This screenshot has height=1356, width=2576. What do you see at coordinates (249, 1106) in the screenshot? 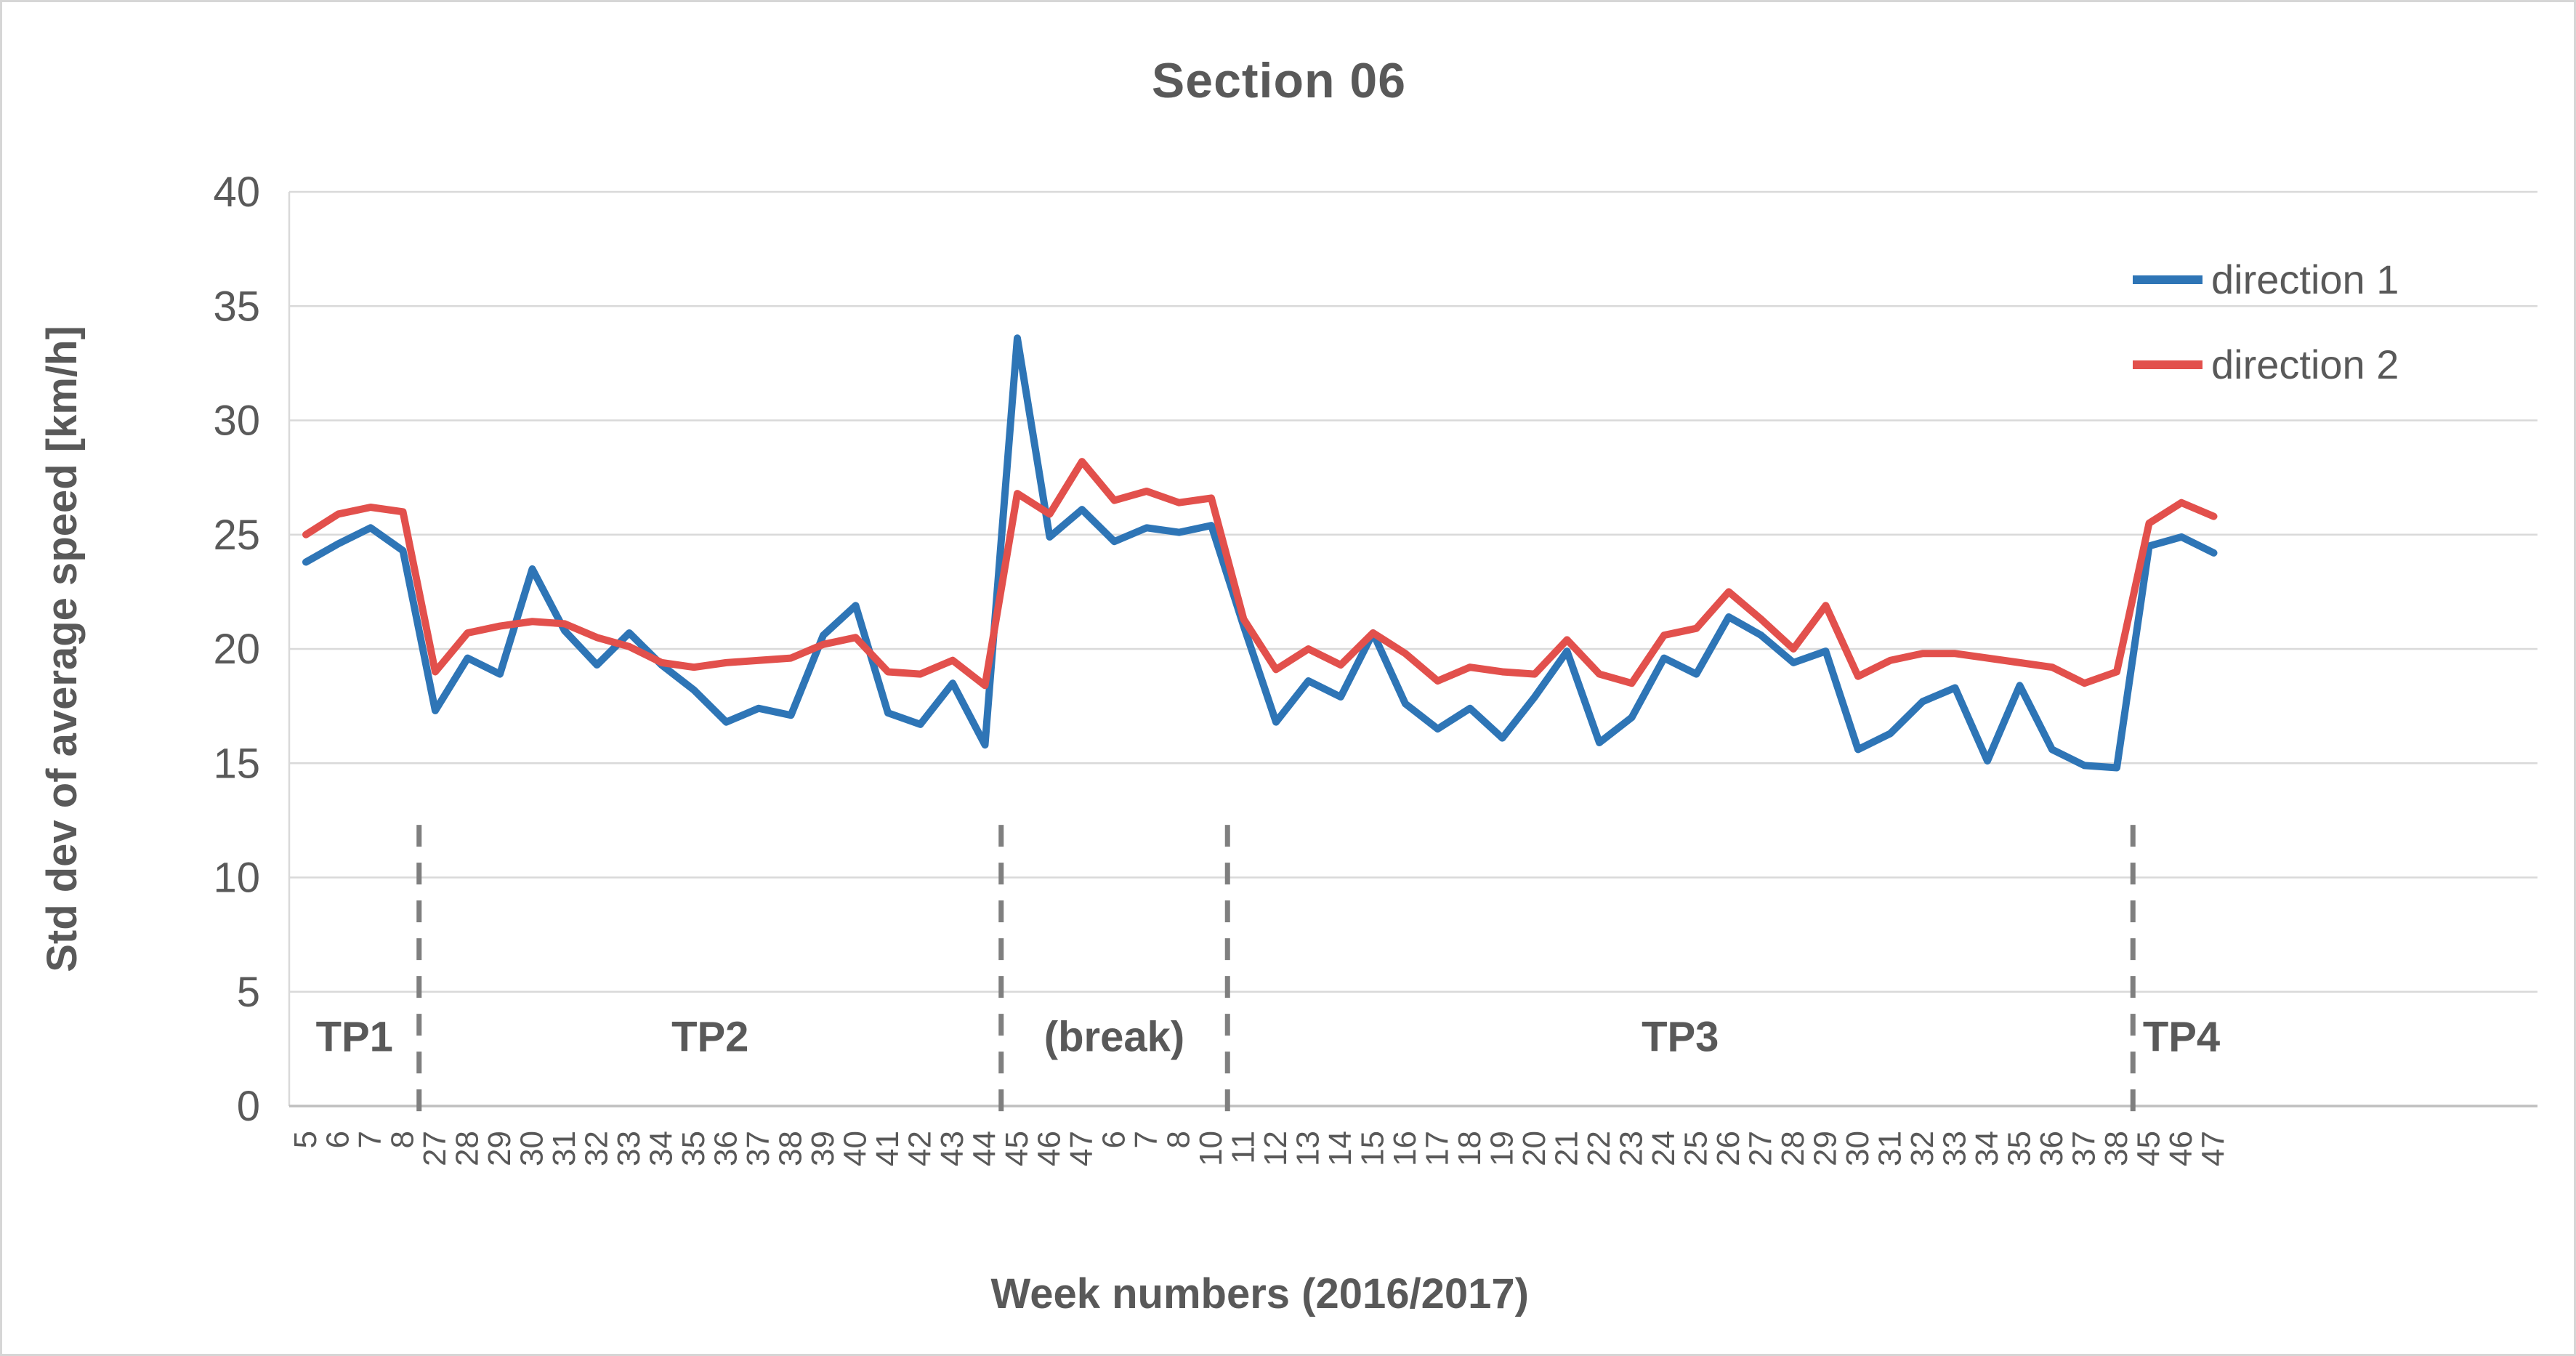
I see `y-tick-label: 0` at bounding box center [249, 1106].